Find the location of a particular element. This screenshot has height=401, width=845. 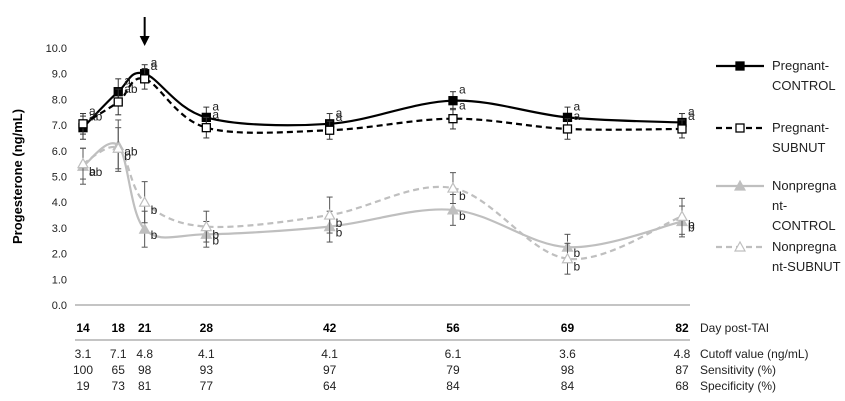

day-label: 42 is located at coordinates (330, 328).